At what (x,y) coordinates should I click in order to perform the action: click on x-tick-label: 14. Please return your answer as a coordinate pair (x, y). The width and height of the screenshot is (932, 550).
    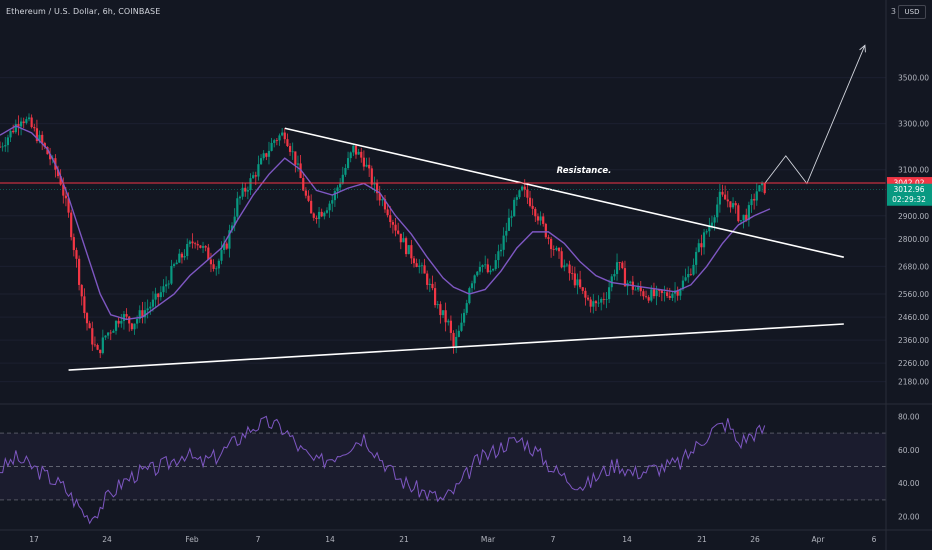
    Looking at the image, I should click on (330, 539).